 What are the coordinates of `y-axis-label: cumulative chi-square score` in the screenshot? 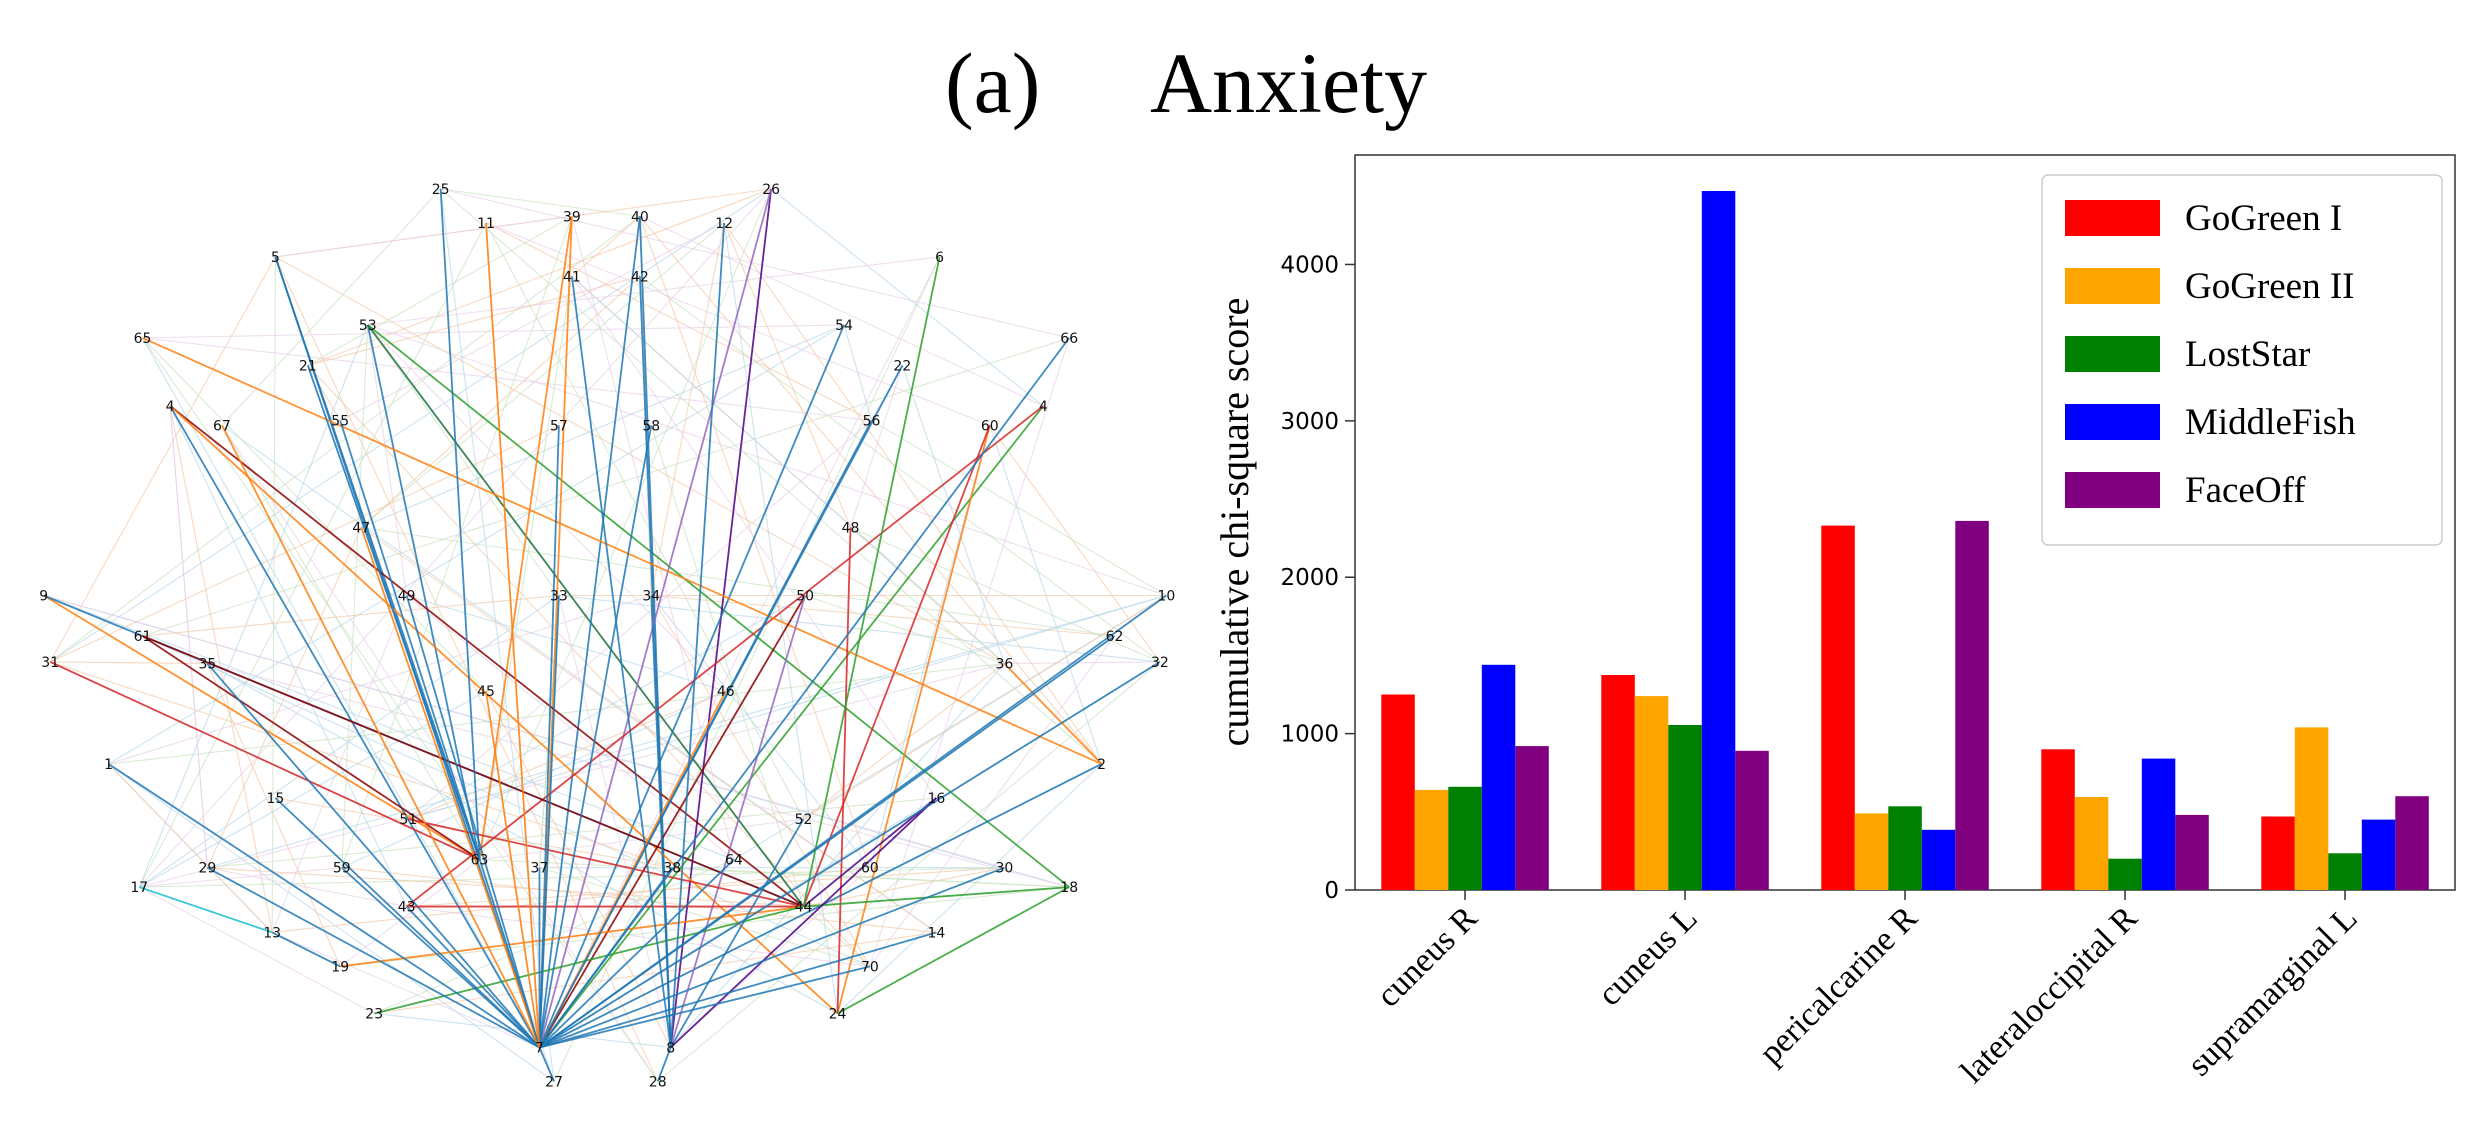 It's located at (1234, 522).